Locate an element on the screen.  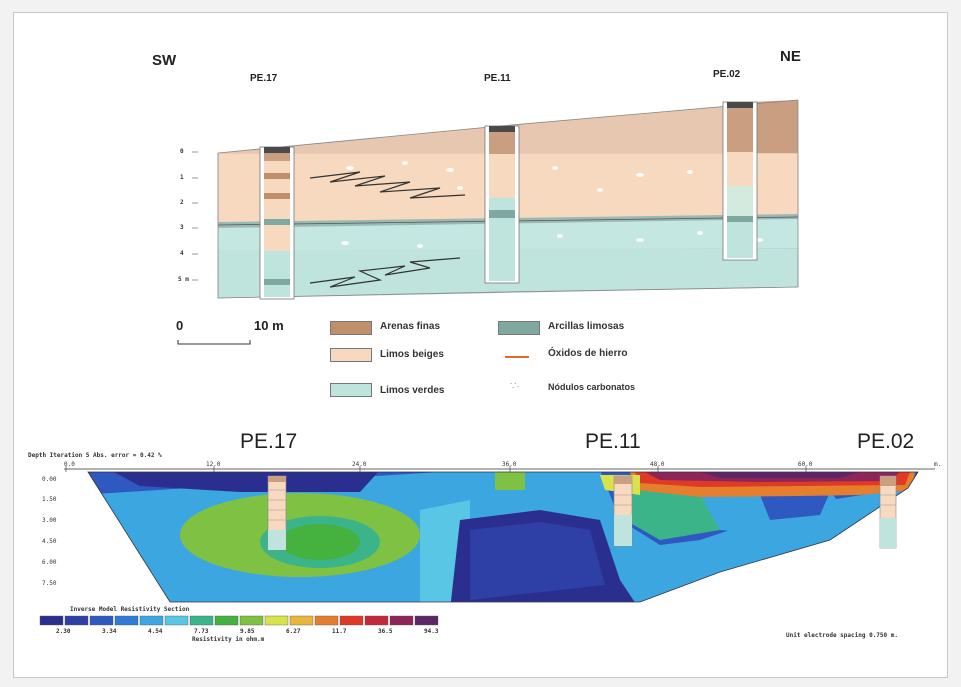
scale-value: 4.54 is located at coordinates (155, 631).